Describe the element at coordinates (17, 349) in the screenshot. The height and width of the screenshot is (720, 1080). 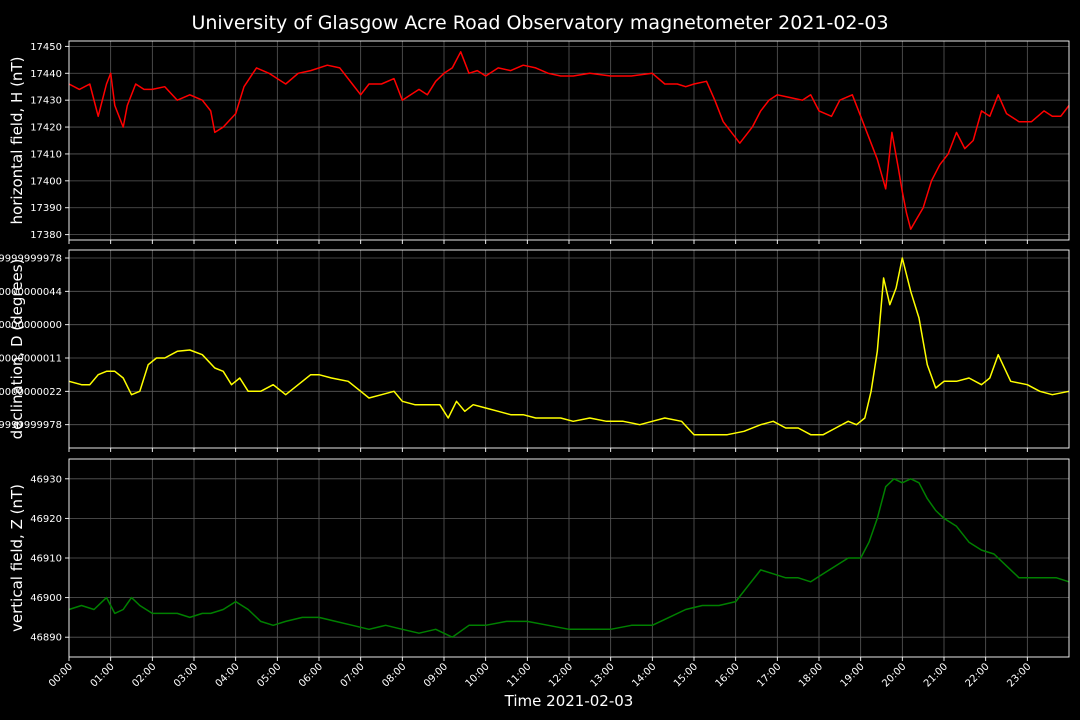
I see `y-axis-label-d: declination, D (degrees)` at that location.